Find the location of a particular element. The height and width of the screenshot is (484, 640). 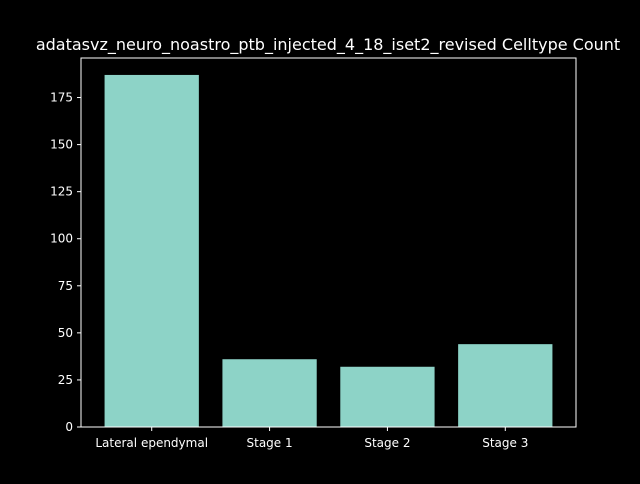

x-tick-label: Stage 1 is located at coordinates (270, 443).